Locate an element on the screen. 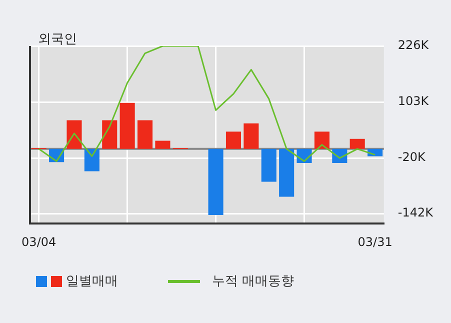  x-tick-label: 03/04 is located at coordinates (39, 241).